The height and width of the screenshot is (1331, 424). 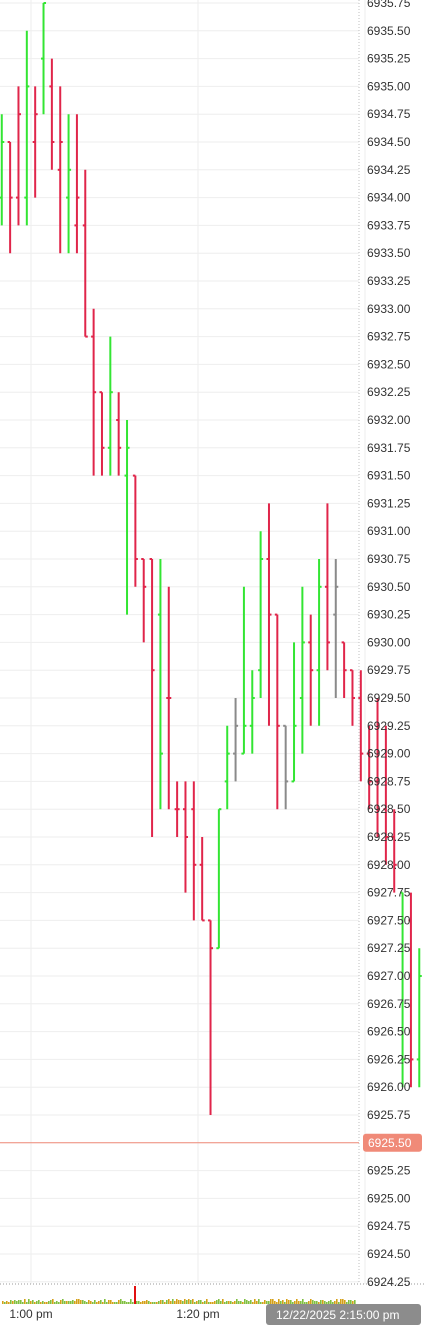 What do you see at coordinates (390, 1143) in the screenshot?
I see `last-price-value: 6925.50` at bounding box center [390, 1143].